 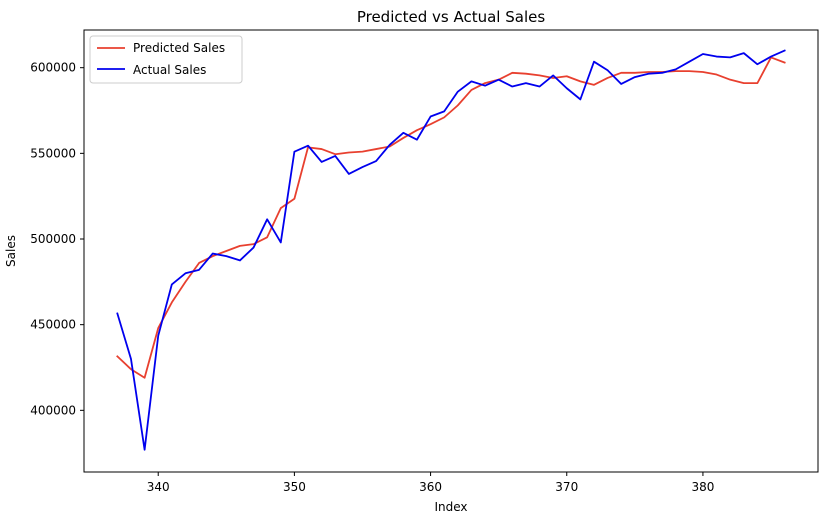 I want to click on x-tick-label: 370, so click(x=566, y=487).